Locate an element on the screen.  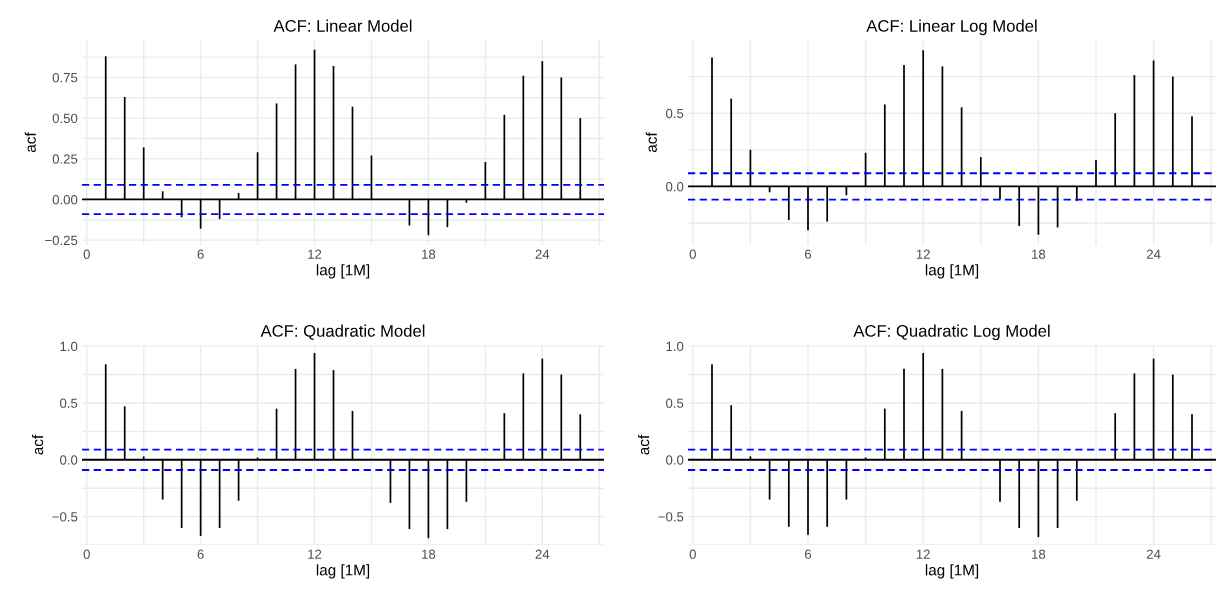
chart-title: ACF: Linear Model is located at coordinates (342, 25).